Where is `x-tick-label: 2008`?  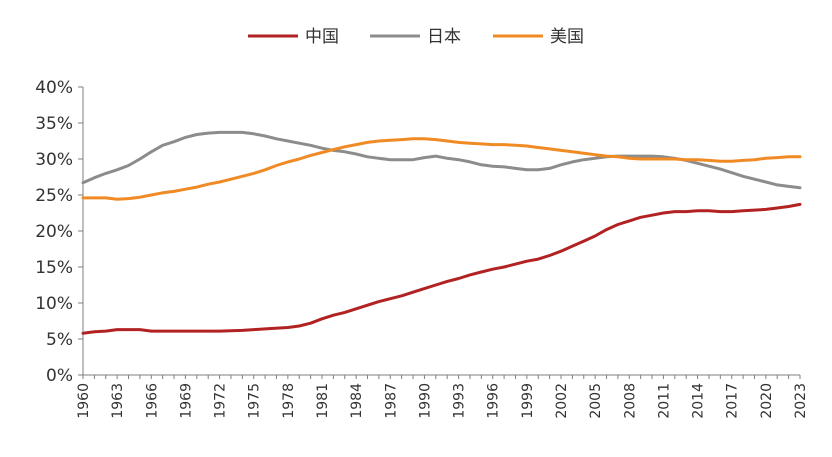
x-tick-label: 2008 is located at coordinates (630, 401).